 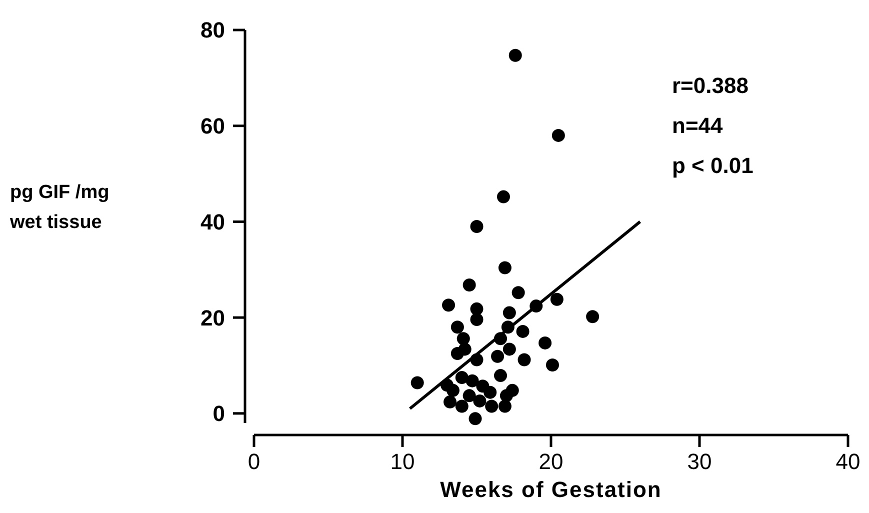 What do you see at coordinates (212, 126) in the screenshot?
I see `y-tick-label: 60` at bounding box center [212, 126].